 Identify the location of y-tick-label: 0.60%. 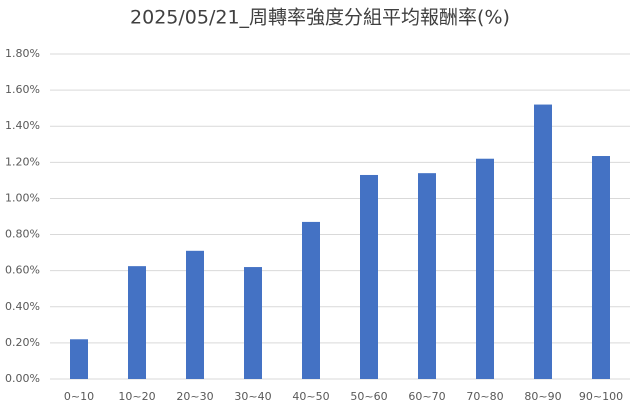
(22, 270).